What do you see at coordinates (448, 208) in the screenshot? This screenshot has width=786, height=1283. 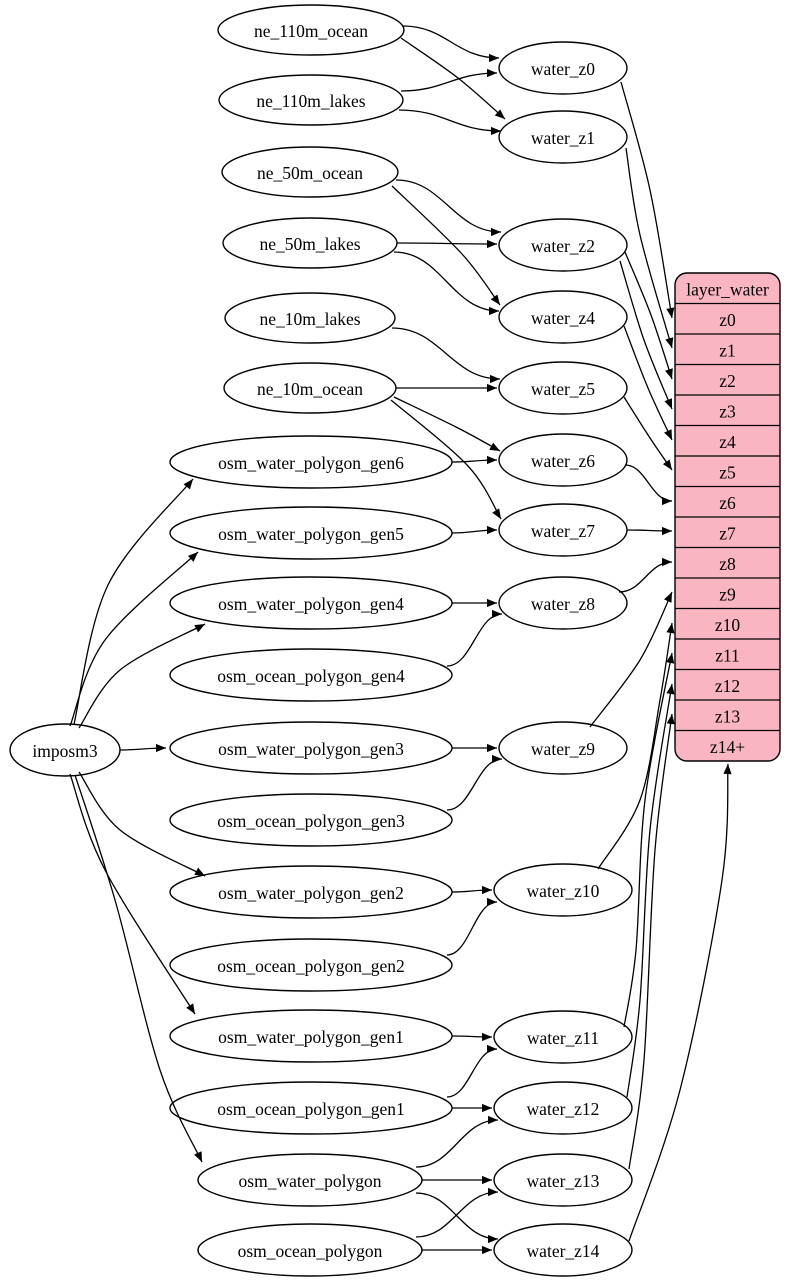 I see `edge-ne_50m_ocean-to-water_z2` at bounding box center [448, 208].